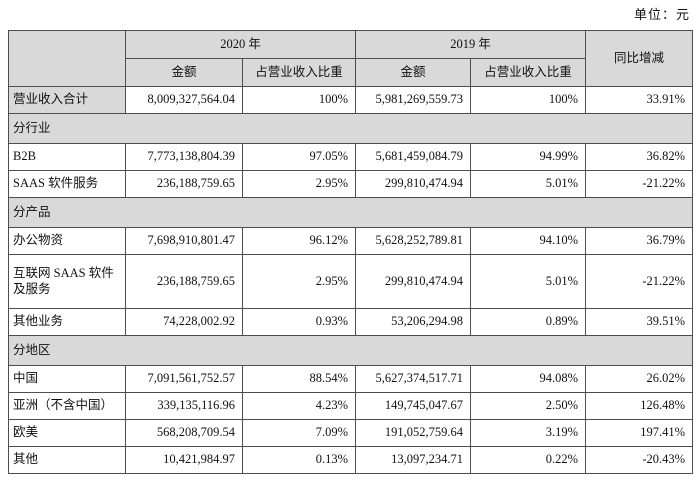  Describe the element at coordinates (528, 406) in the screenshot. I see `ratio-2019-cell: 2.50%` at that location.